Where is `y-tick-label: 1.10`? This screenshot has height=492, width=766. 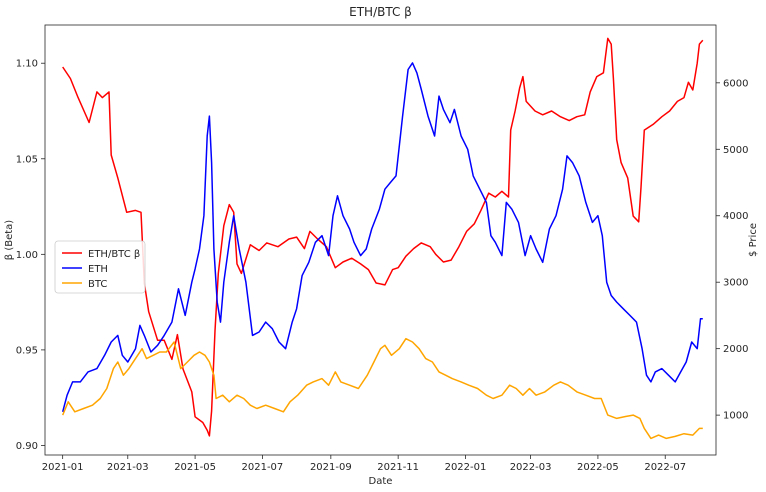 y-tick-label: 1.10 is located at coordinates (27, 64).